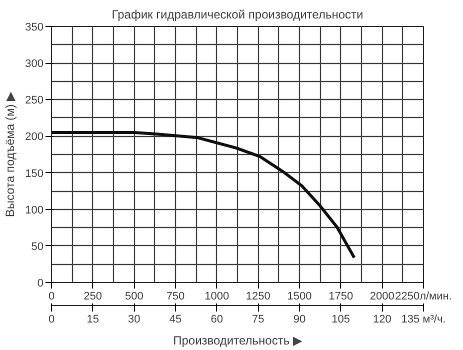 Image resolution: width=463 pixels, height=350 pixels. What do you see at coordinates (34, 100) in the screenshot?
I see `y-tick-label: 250` at bounding box center [34, 100].